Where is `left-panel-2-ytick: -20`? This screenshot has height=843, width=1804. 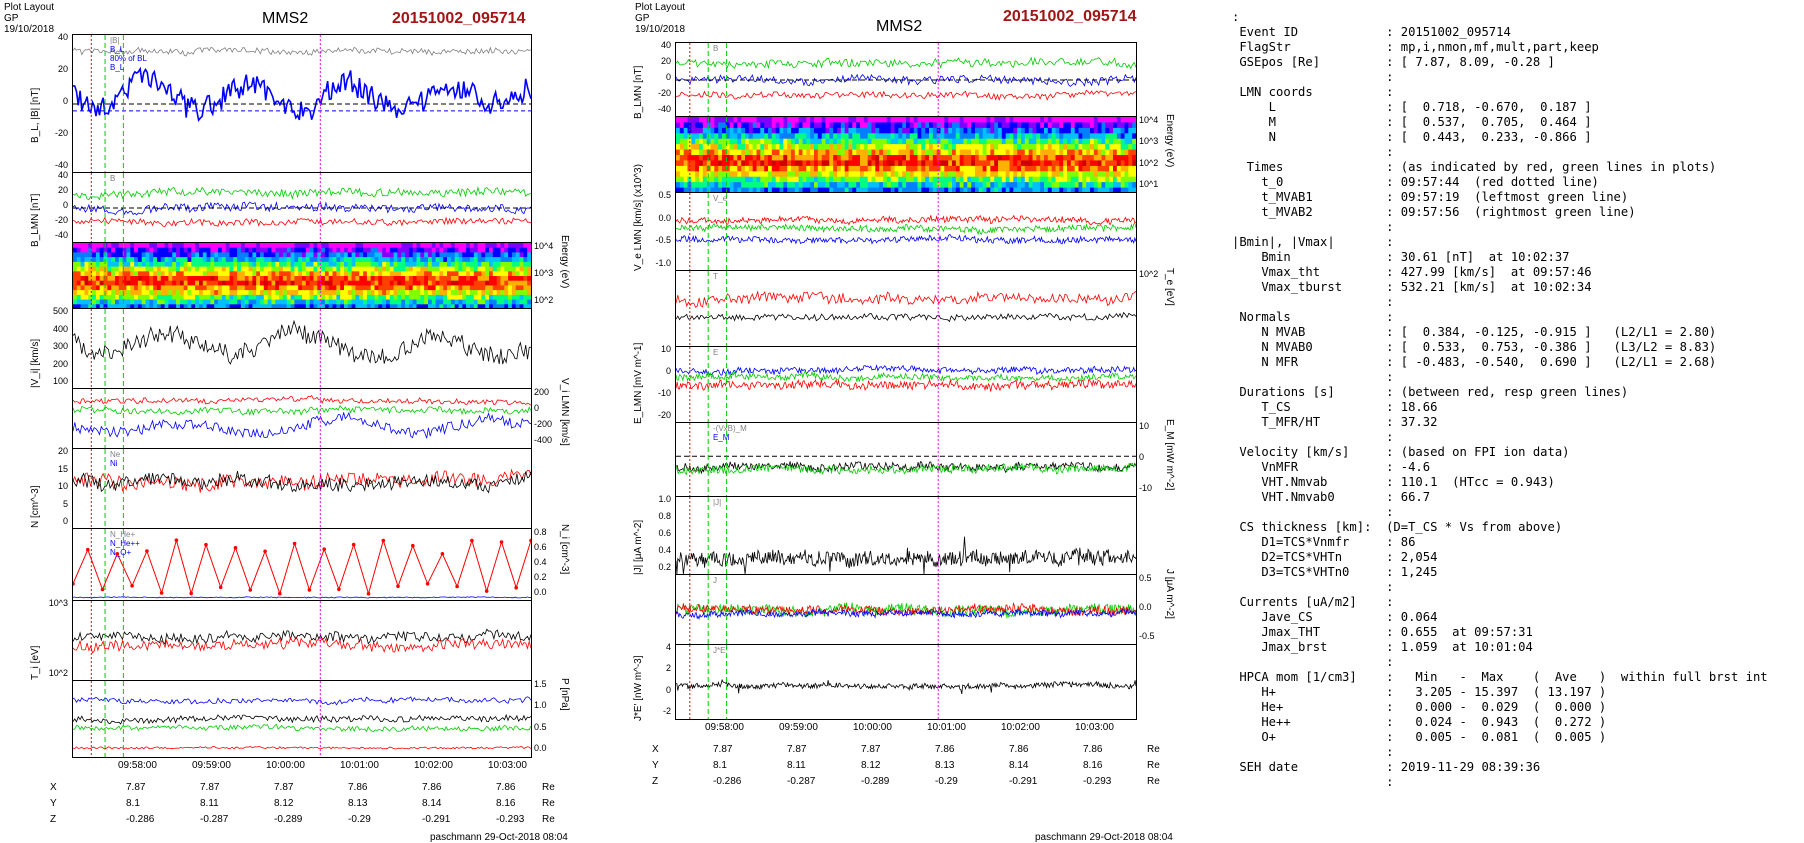
left-panel-2-ytick: -20 is located at coordinates (61, 220).